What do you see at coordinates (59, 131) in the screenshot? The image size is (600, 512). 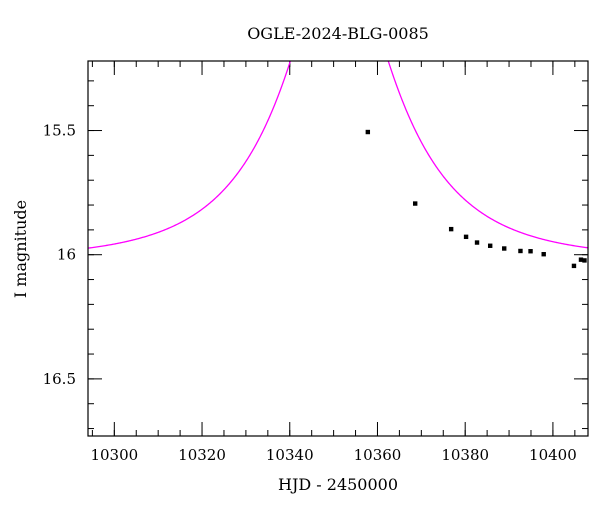 I see `y-tick-label: 15.5` at bounding box center [59, 131].